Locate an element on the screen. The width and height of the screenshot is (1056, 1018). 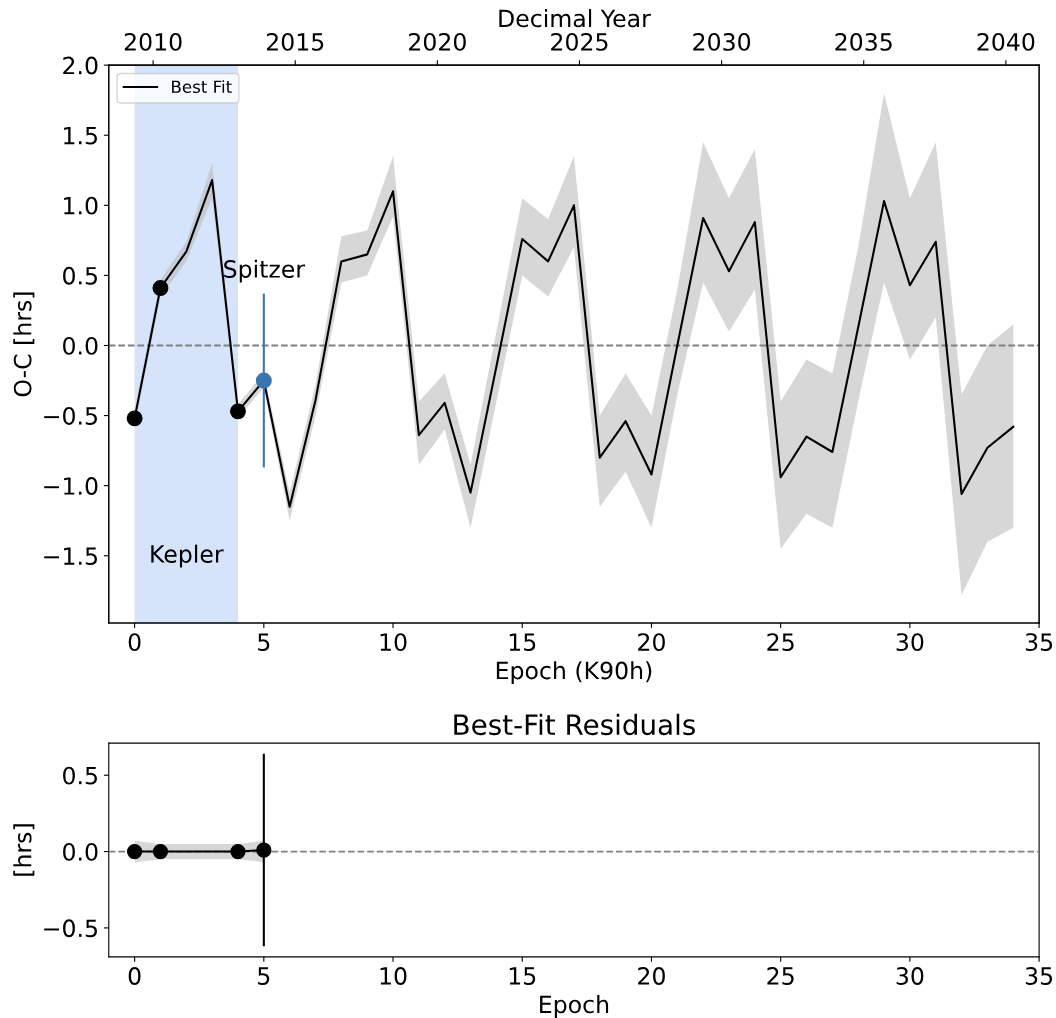
annotation: Spitzer is located at coordinates (265, 271).